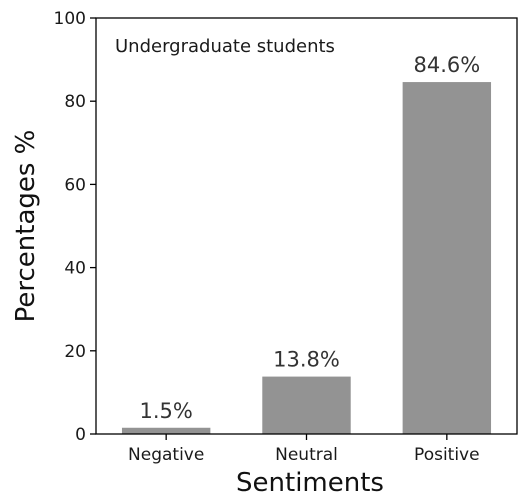 Image resolution: width=519 pixels, height=500 pixels. Describe the element at coordinates (306, 405) in the screenshot. I see `bar-neutral` at that location.